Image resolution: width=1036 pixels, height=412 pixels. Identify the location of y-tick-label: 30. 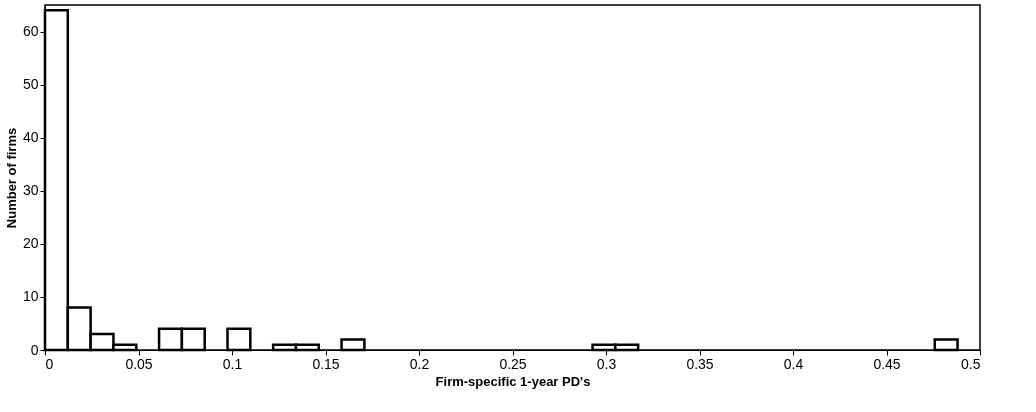
(30, 190).